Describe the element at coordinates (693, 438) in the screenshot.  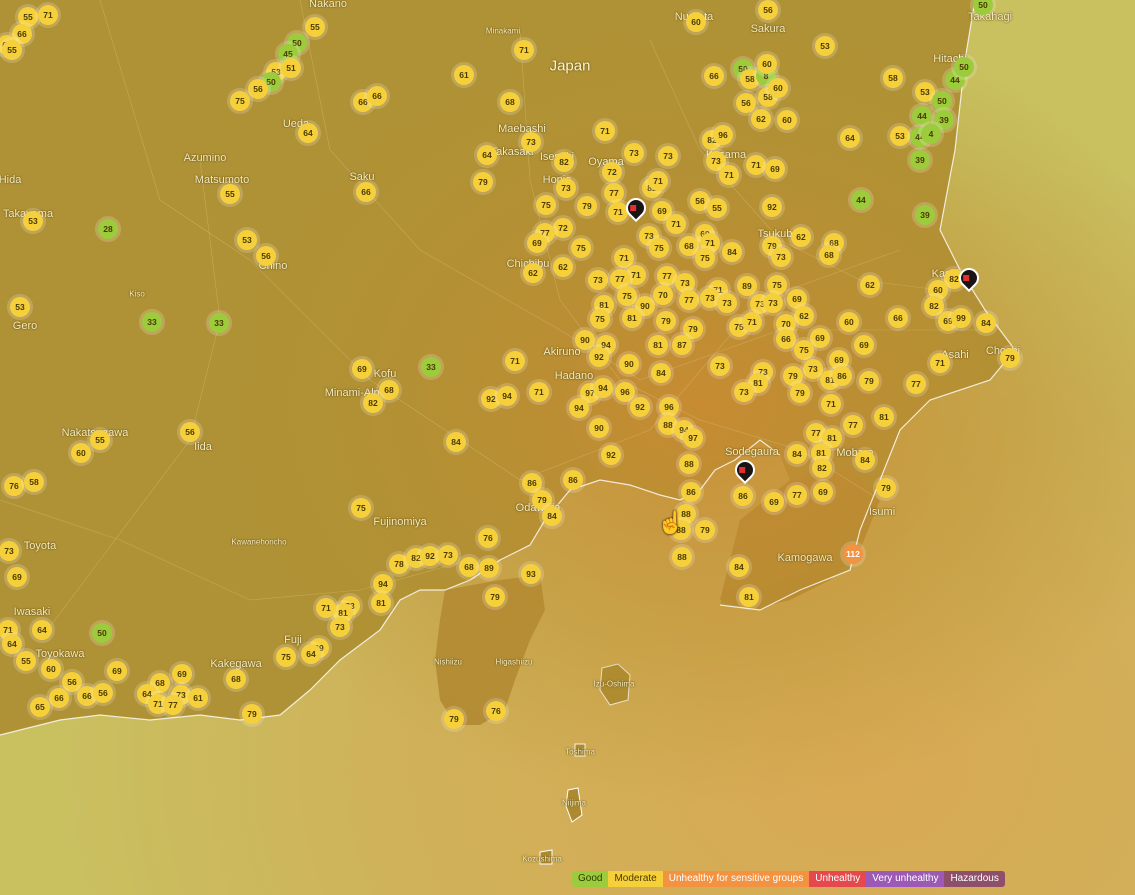
I see `aqi-station-marker: 97` at that location.